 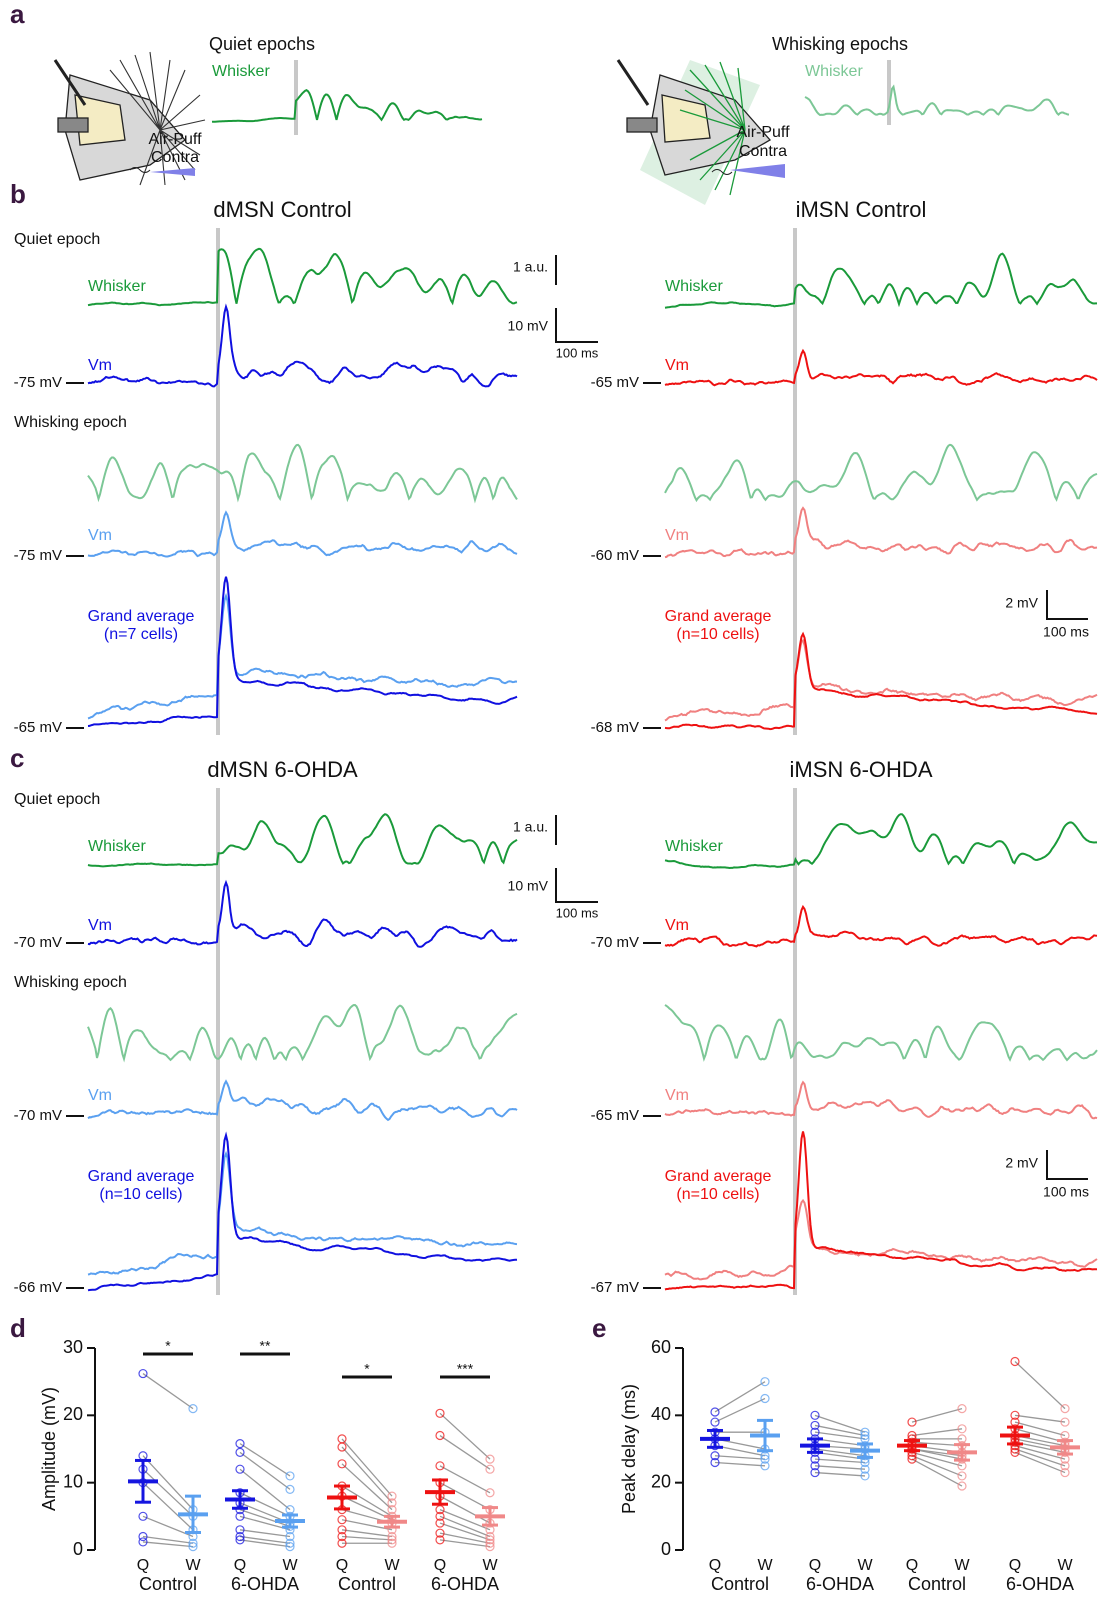 I want to click on group-label: 6-OHDA, so click(x=1040, y=1584).